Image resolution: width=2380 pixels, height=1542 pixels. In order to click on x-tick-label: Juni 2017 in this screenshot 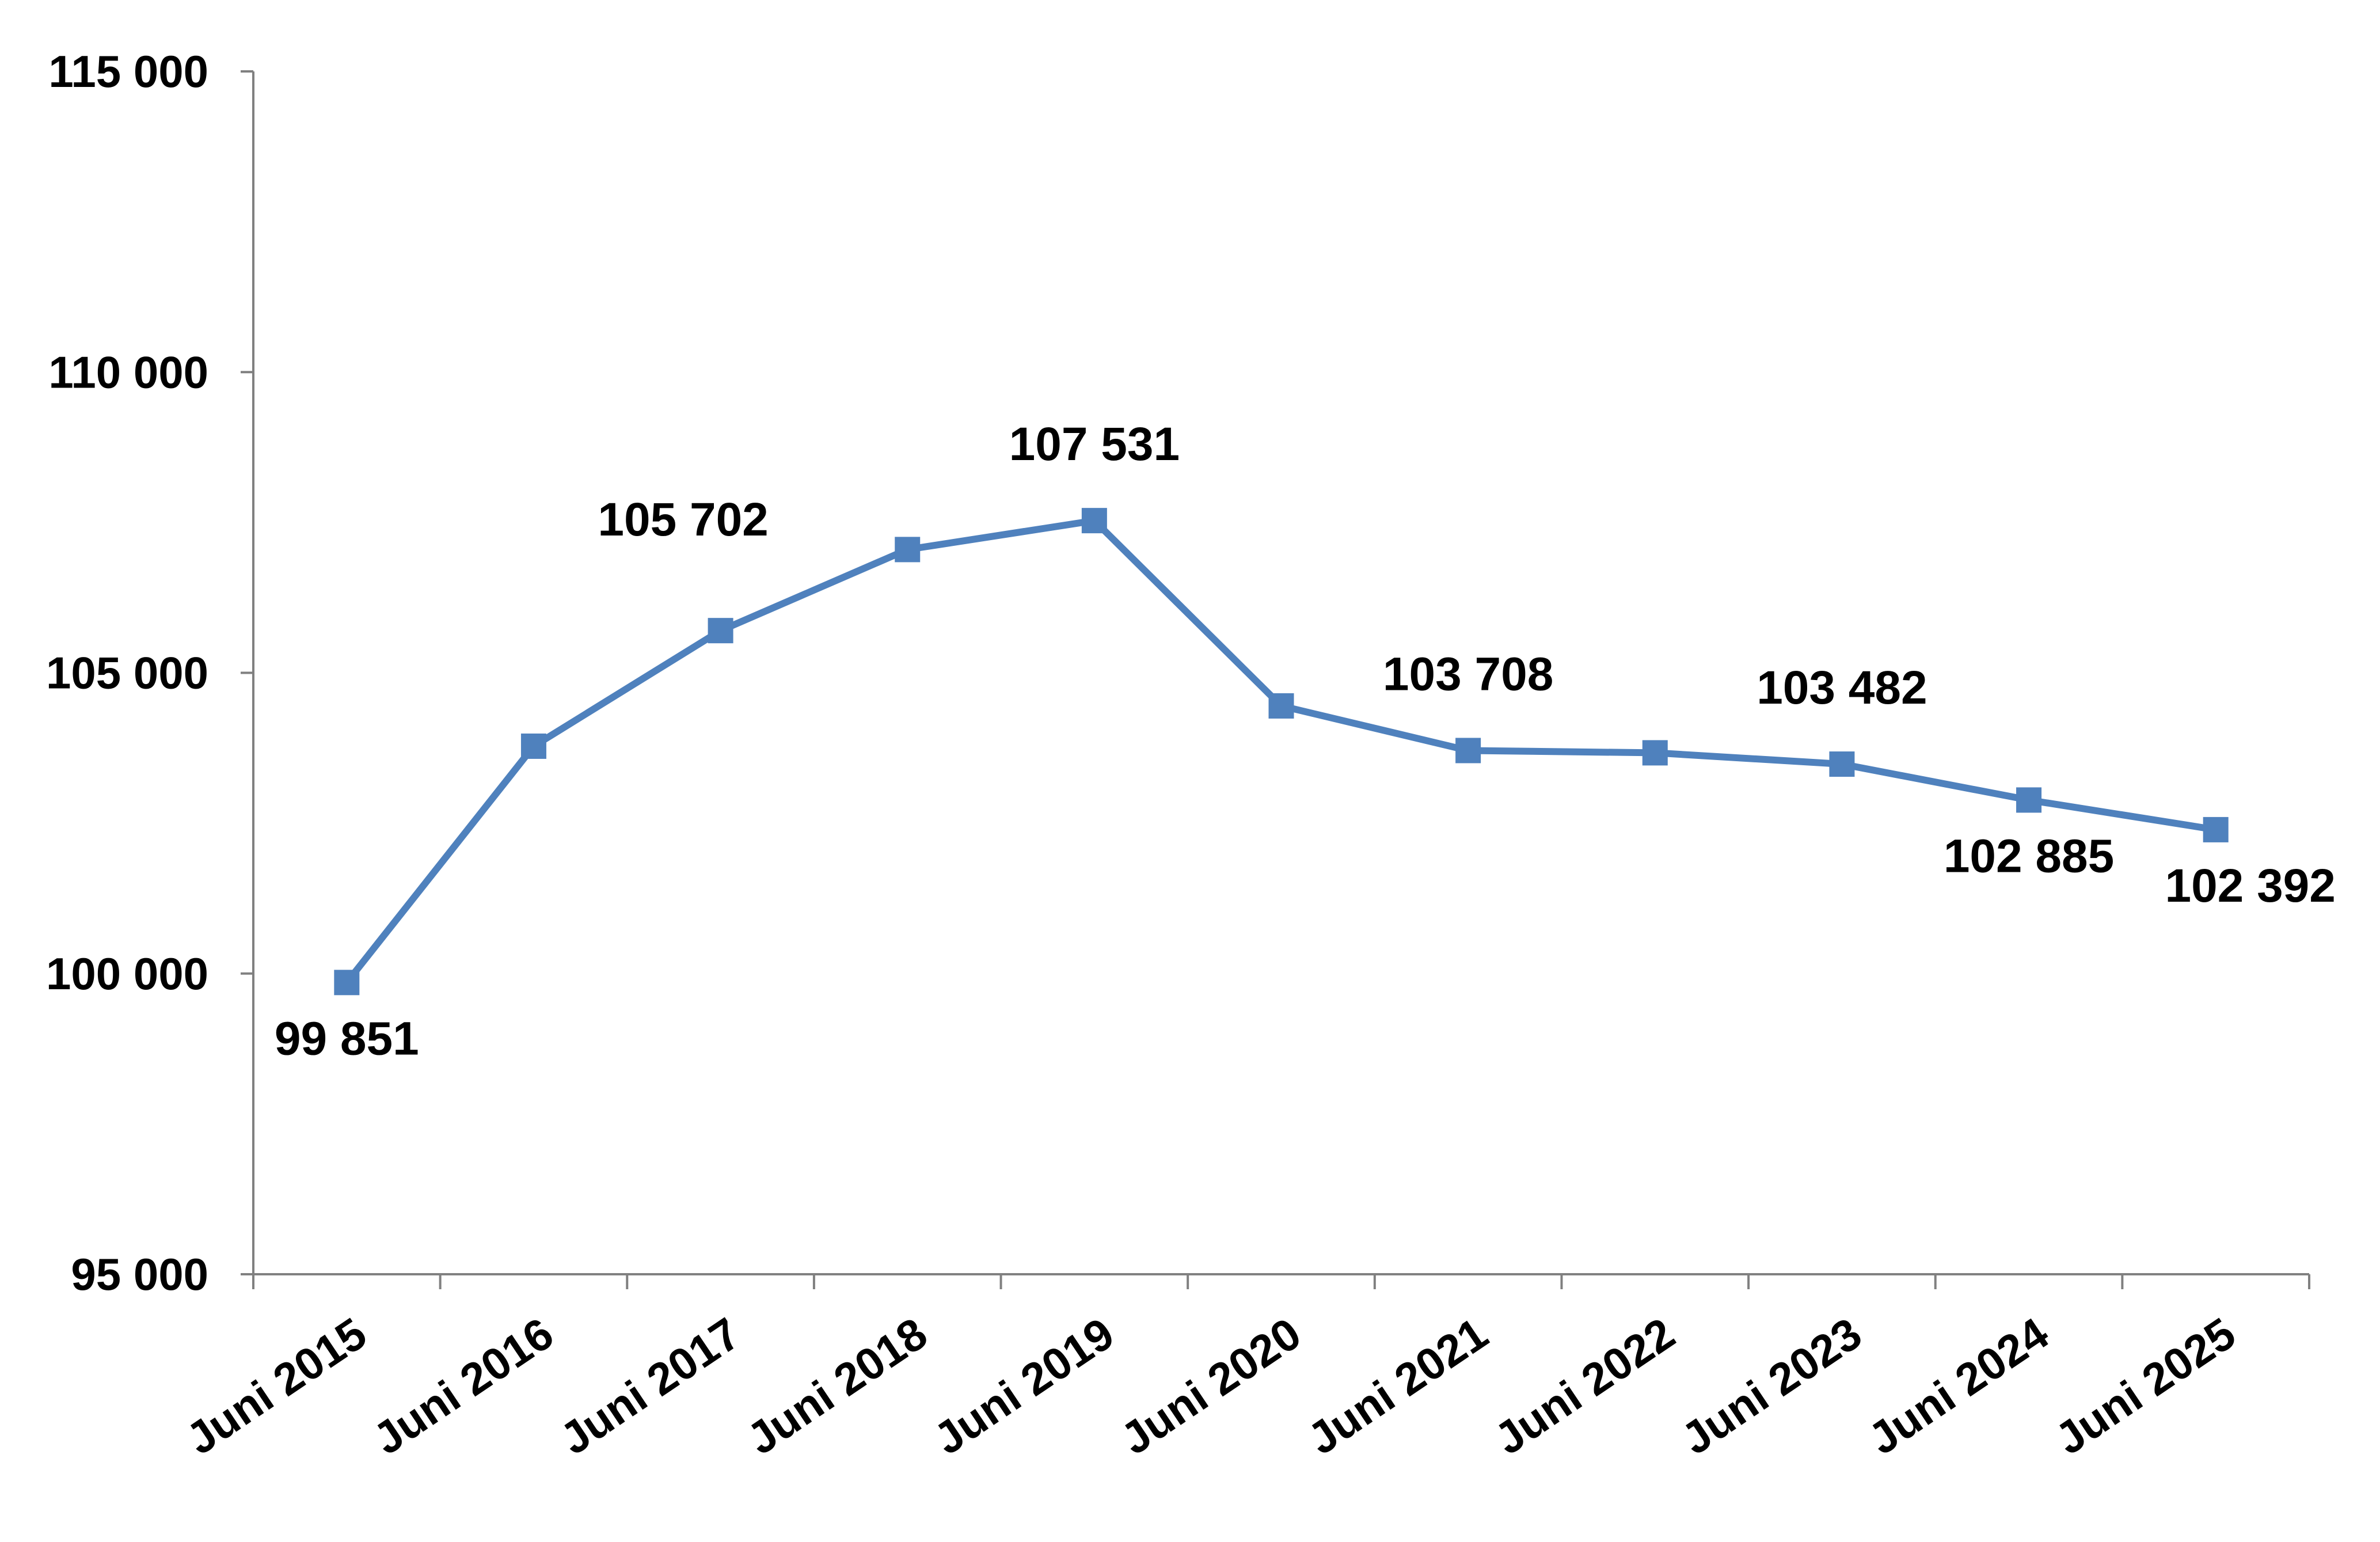, I will do `click(650, 1386)`.